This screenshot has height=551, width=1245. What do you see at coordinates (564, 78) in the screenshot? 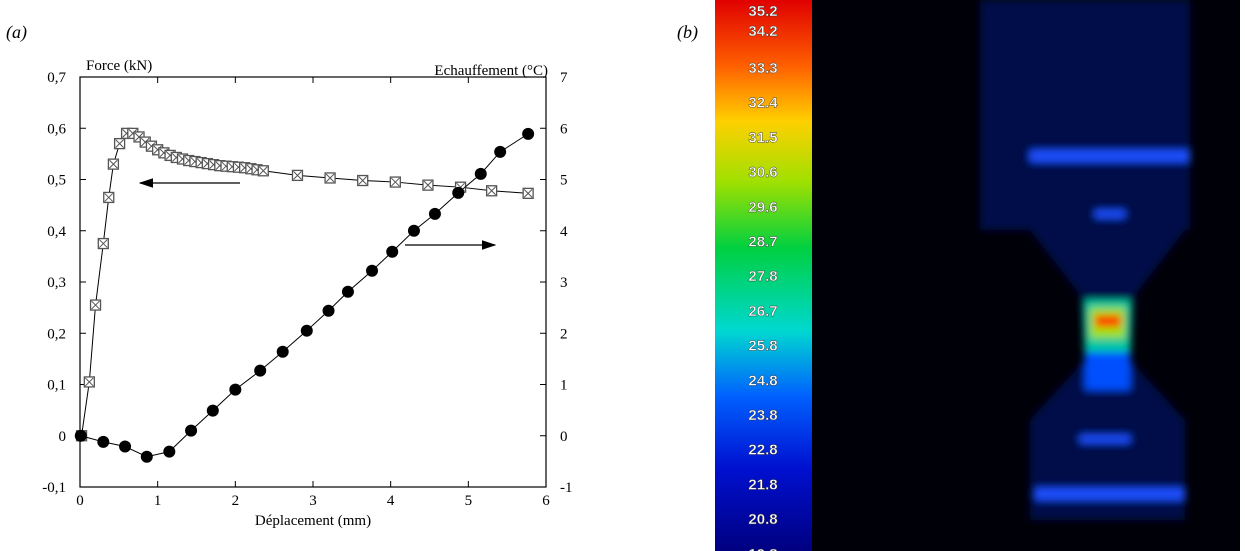
I see `y2-tick-label: 7` at bounding box center [564, 78].